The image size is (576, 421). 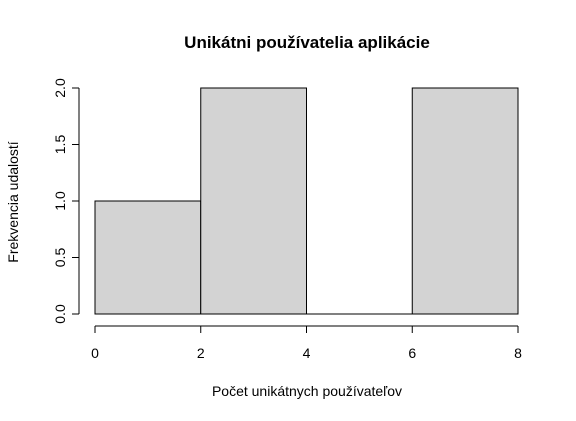 I want to click on y-tick-label-2: 1.0, so click(x=60, y=201).